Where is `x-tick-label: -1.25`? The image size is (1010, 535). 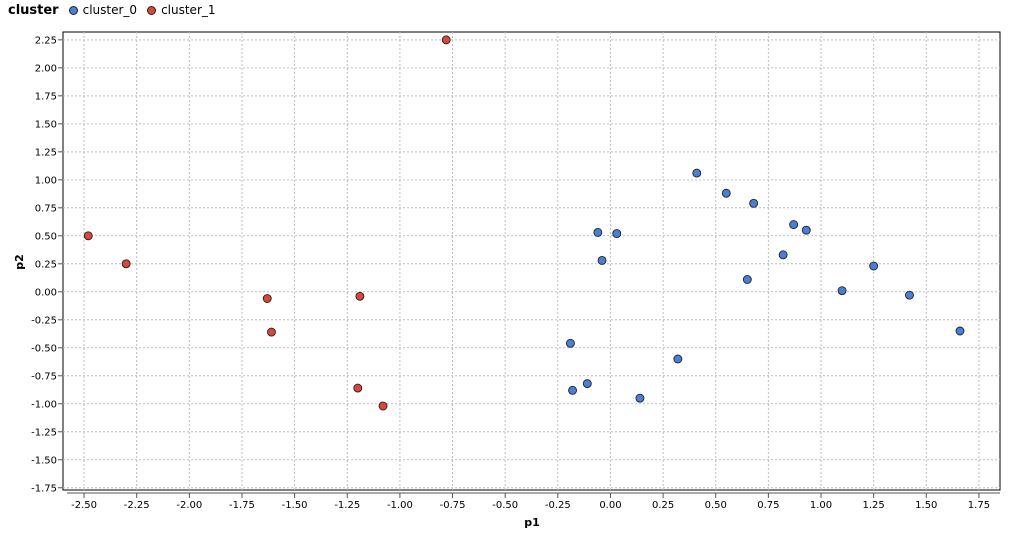
x-tick-label: -1.25 is located at coordinates (347, 505).